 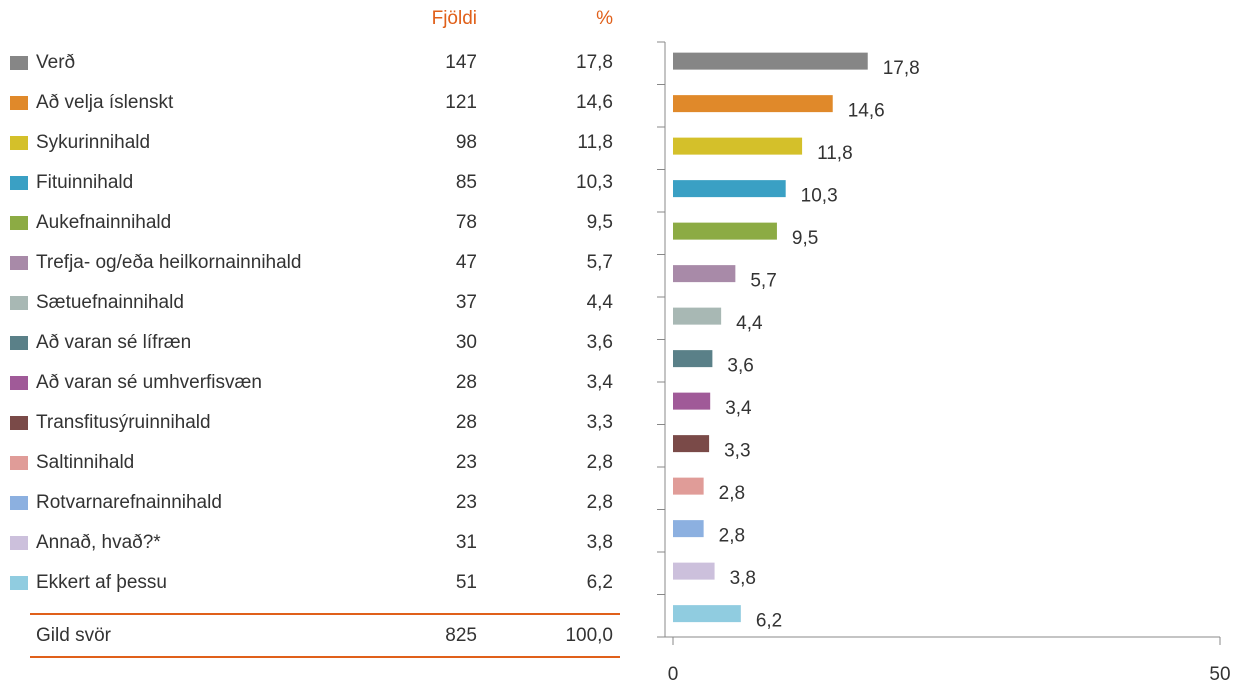 I want to click on row-percent: 17,8, so click(x=594, y=62).